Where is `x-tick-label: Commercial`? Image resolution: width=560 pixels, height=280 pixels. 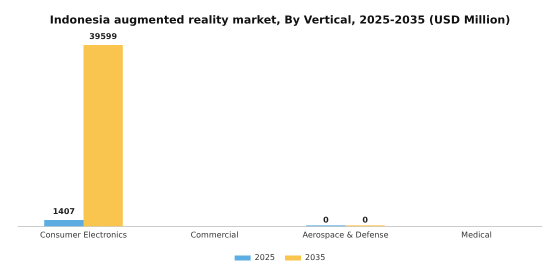 x-tick-label: Commercial is located at coordinates (214, 235).